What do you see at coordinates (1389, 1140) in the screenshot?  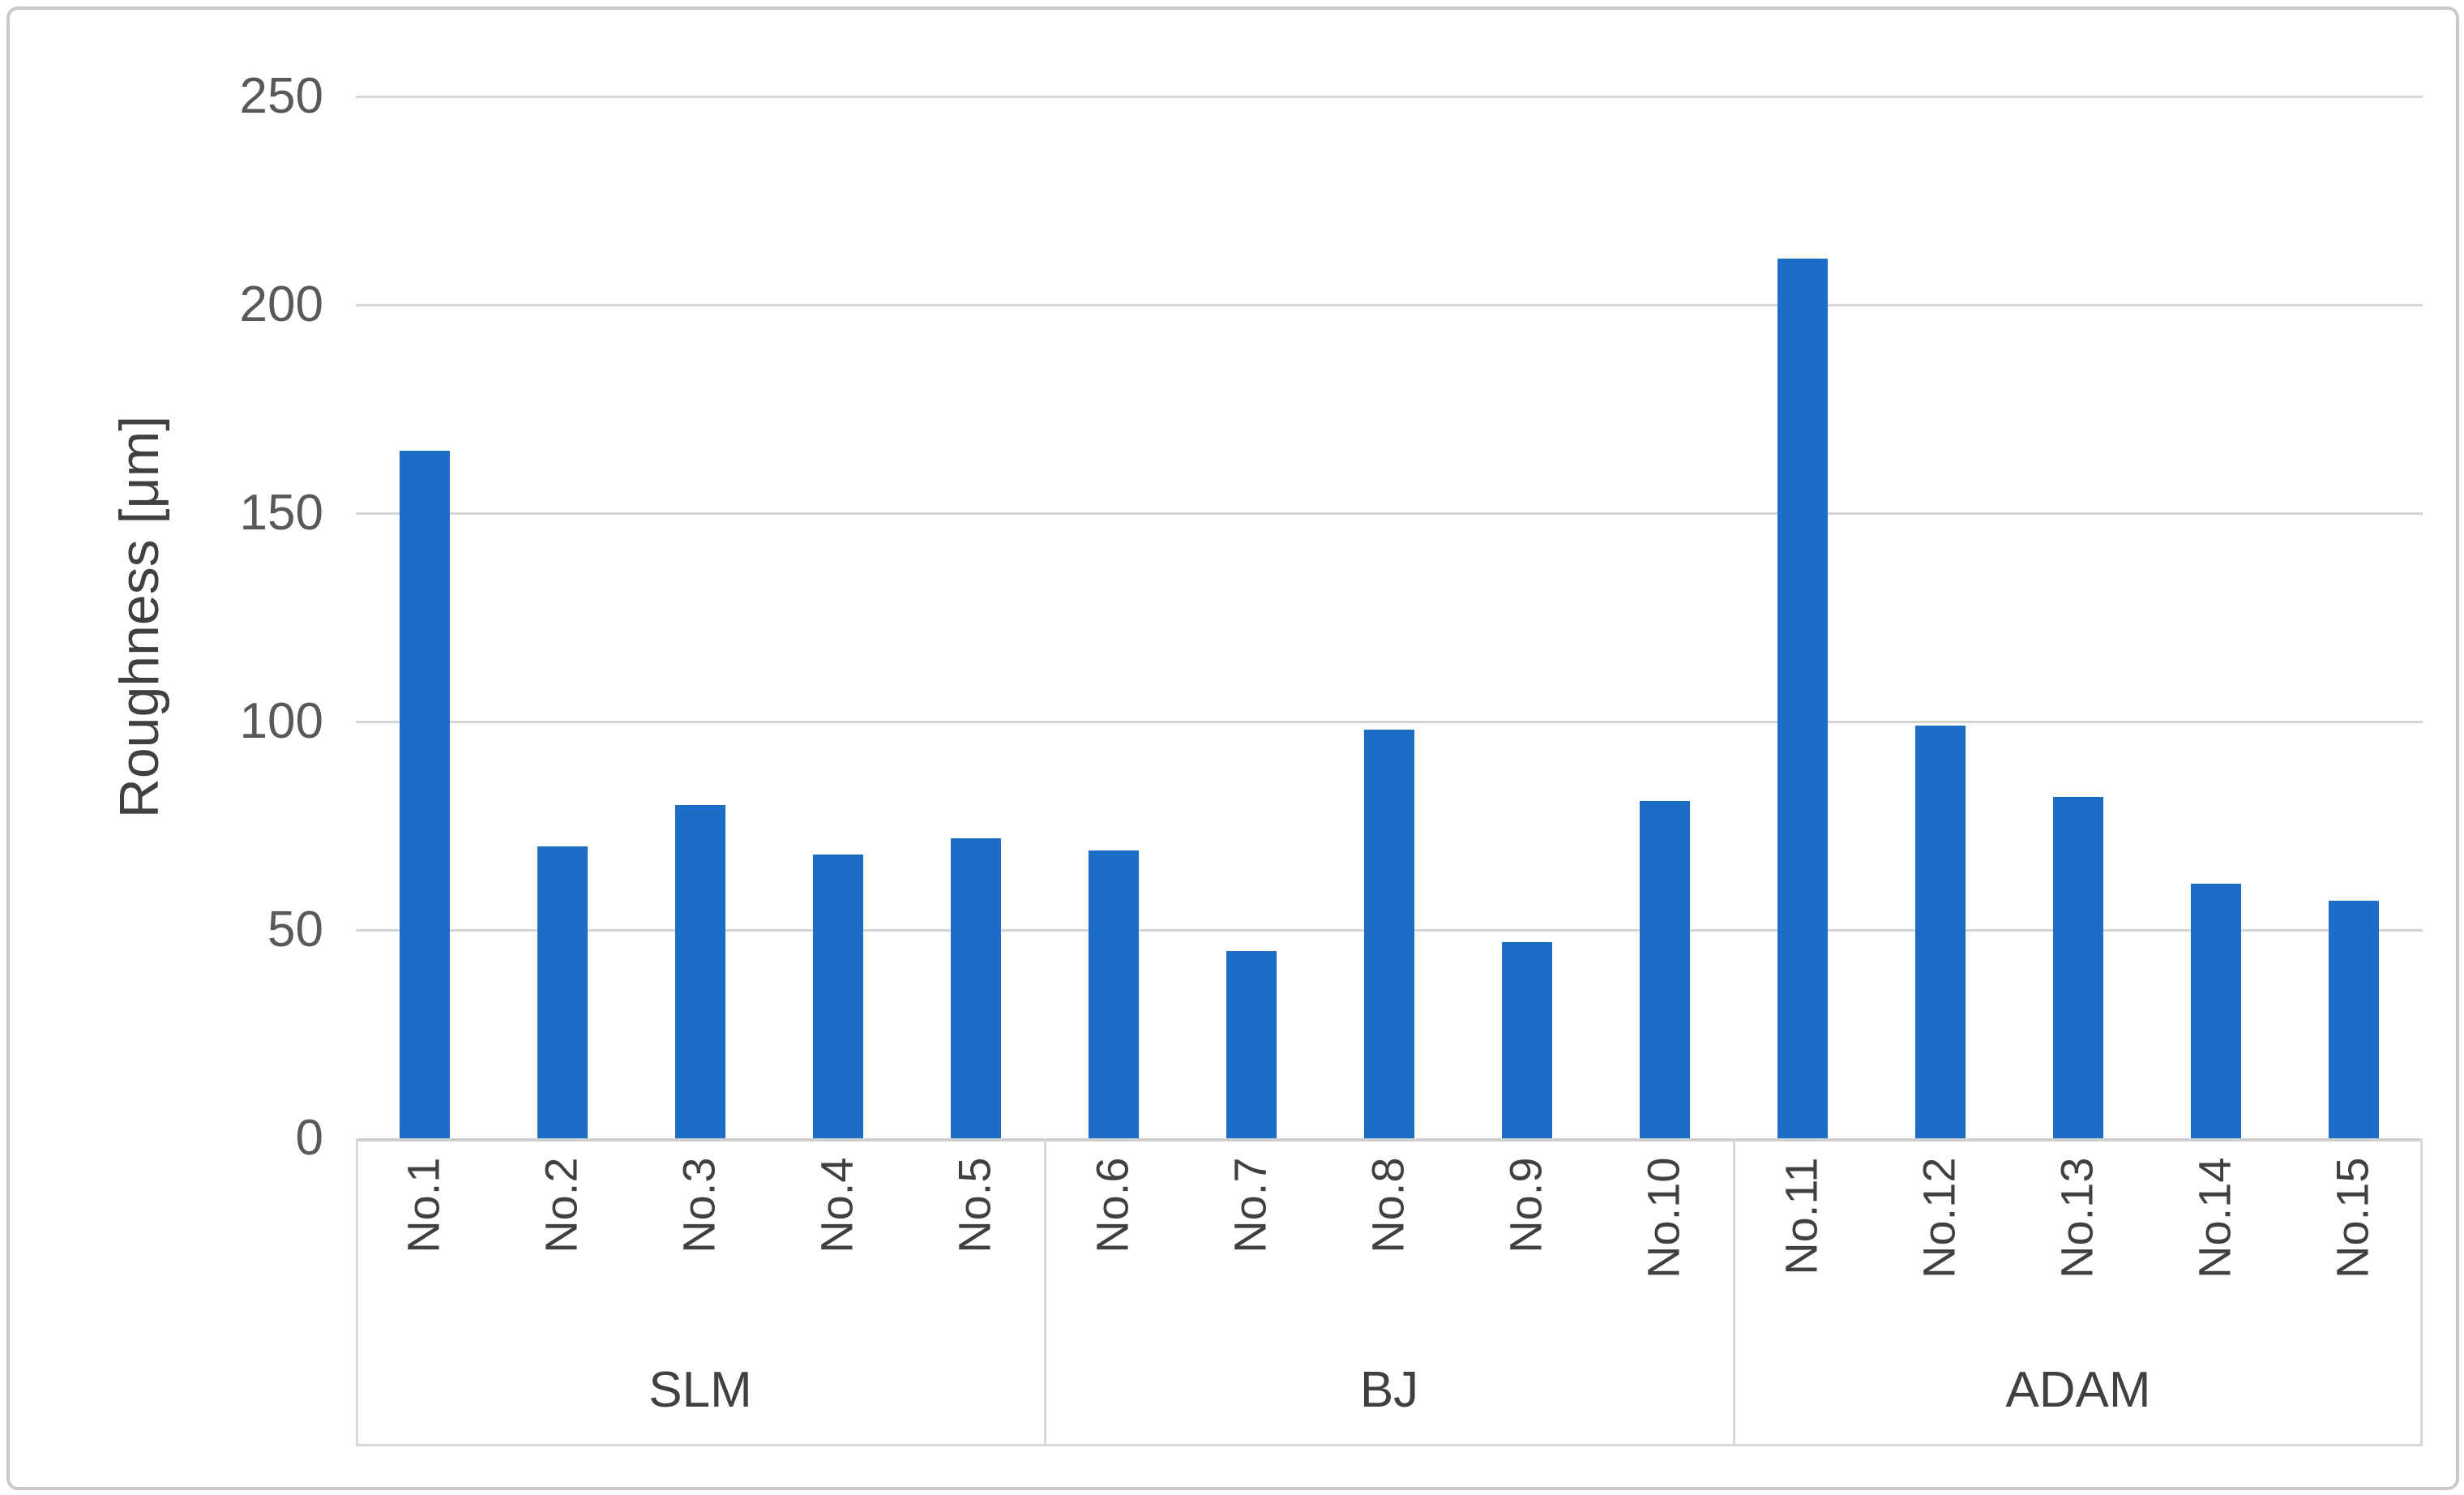 I see `x-axis-baseline` at bounding box center [1389, 1140].